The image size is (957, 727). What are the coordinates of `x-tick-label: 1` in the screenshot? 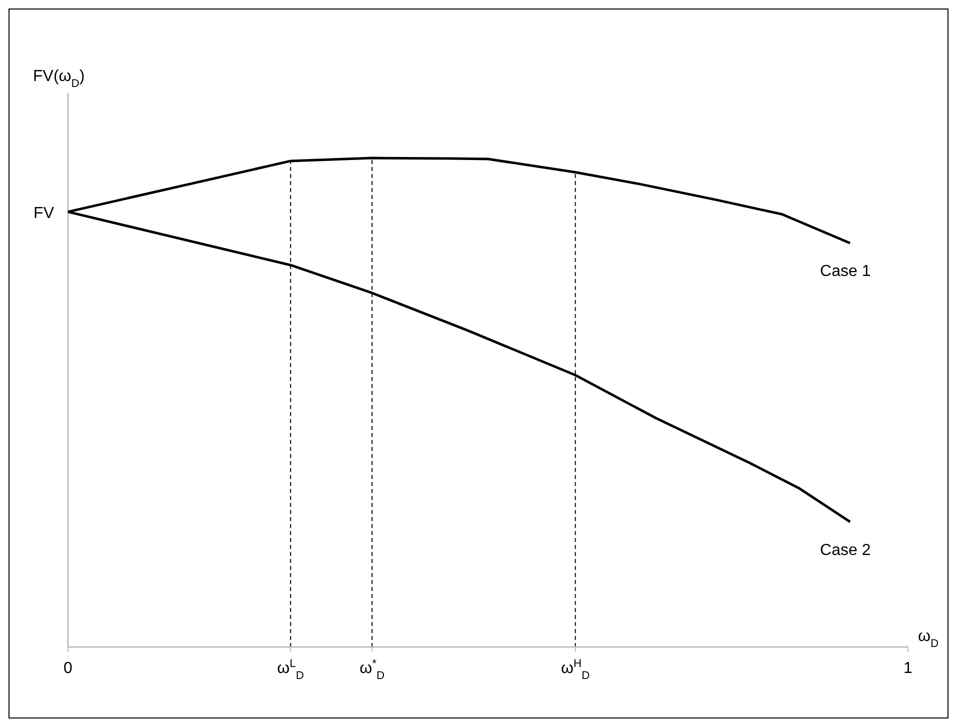 It's located at (908, 668).